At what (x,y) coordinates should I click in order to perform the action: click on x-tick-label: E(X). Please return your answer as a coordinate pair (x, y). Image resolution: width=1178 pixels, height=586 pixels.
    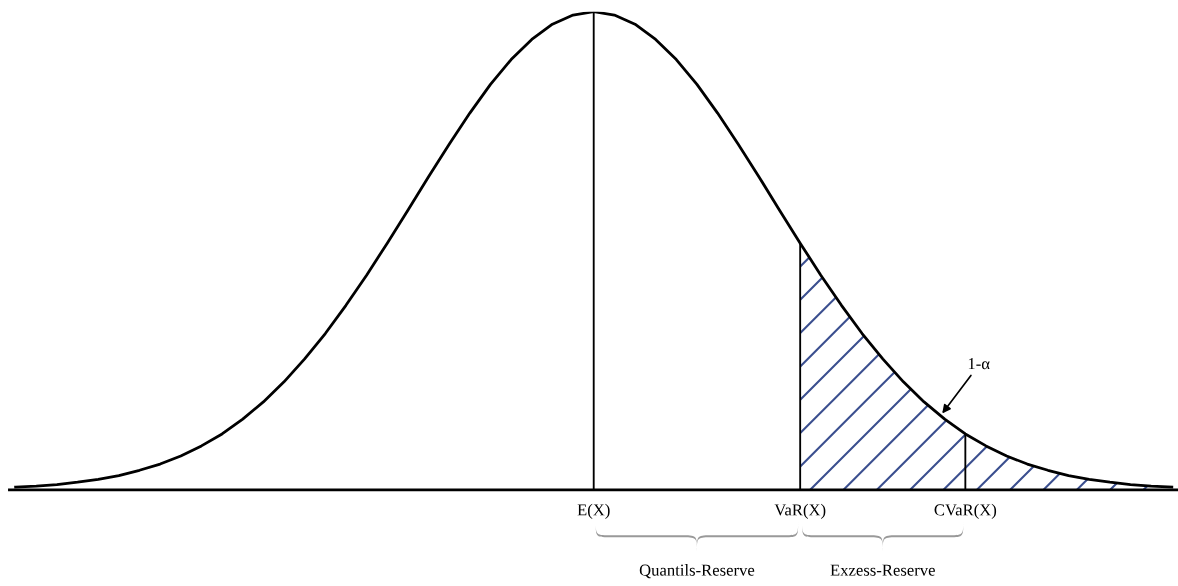
    Looking at the image, I should click on (593, 511).